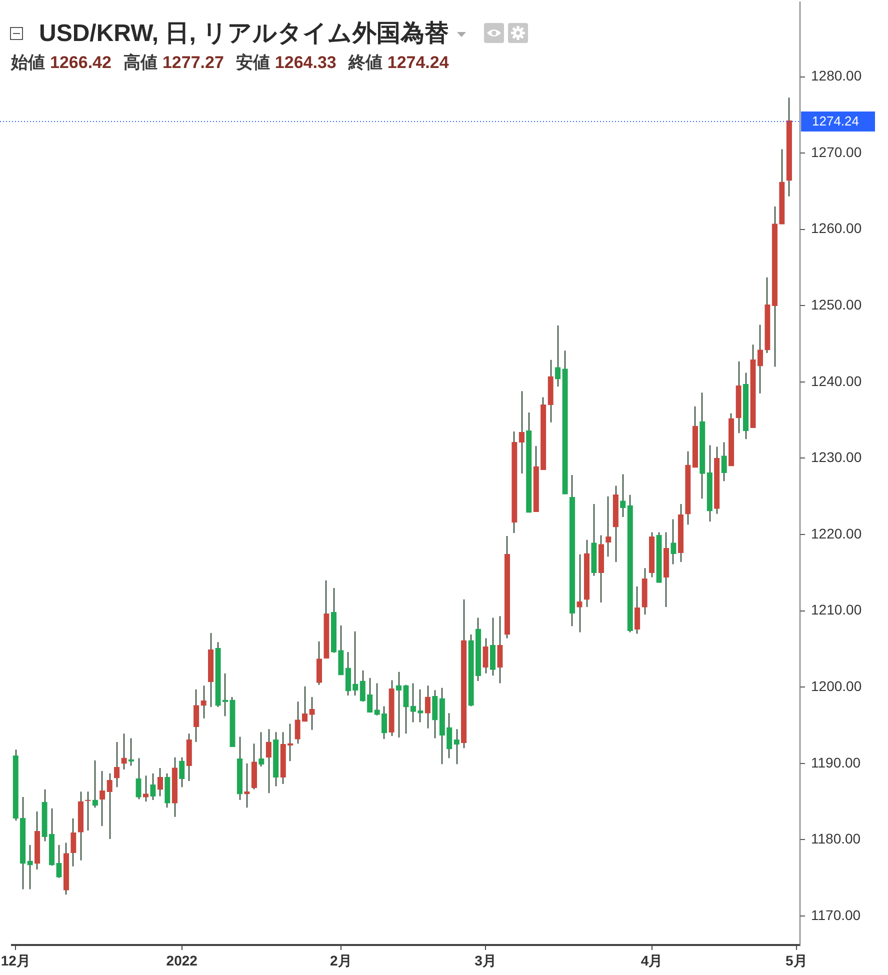 Image resolution: width=888 pixels, height=975 pixels. What do you see at coordinates (836, 76) in the screenshot?
I see `y-tick-label: 1280.00` at bounding box center [836, 76].